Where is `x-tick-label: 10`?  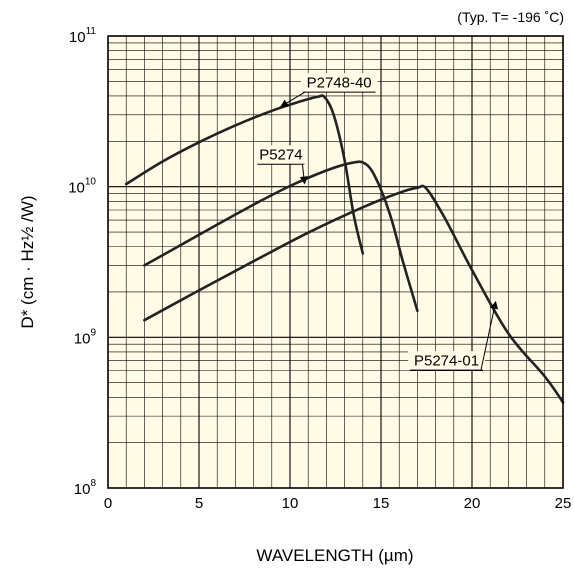
x-tick-label: 10 is located at coordinates (290, 503).